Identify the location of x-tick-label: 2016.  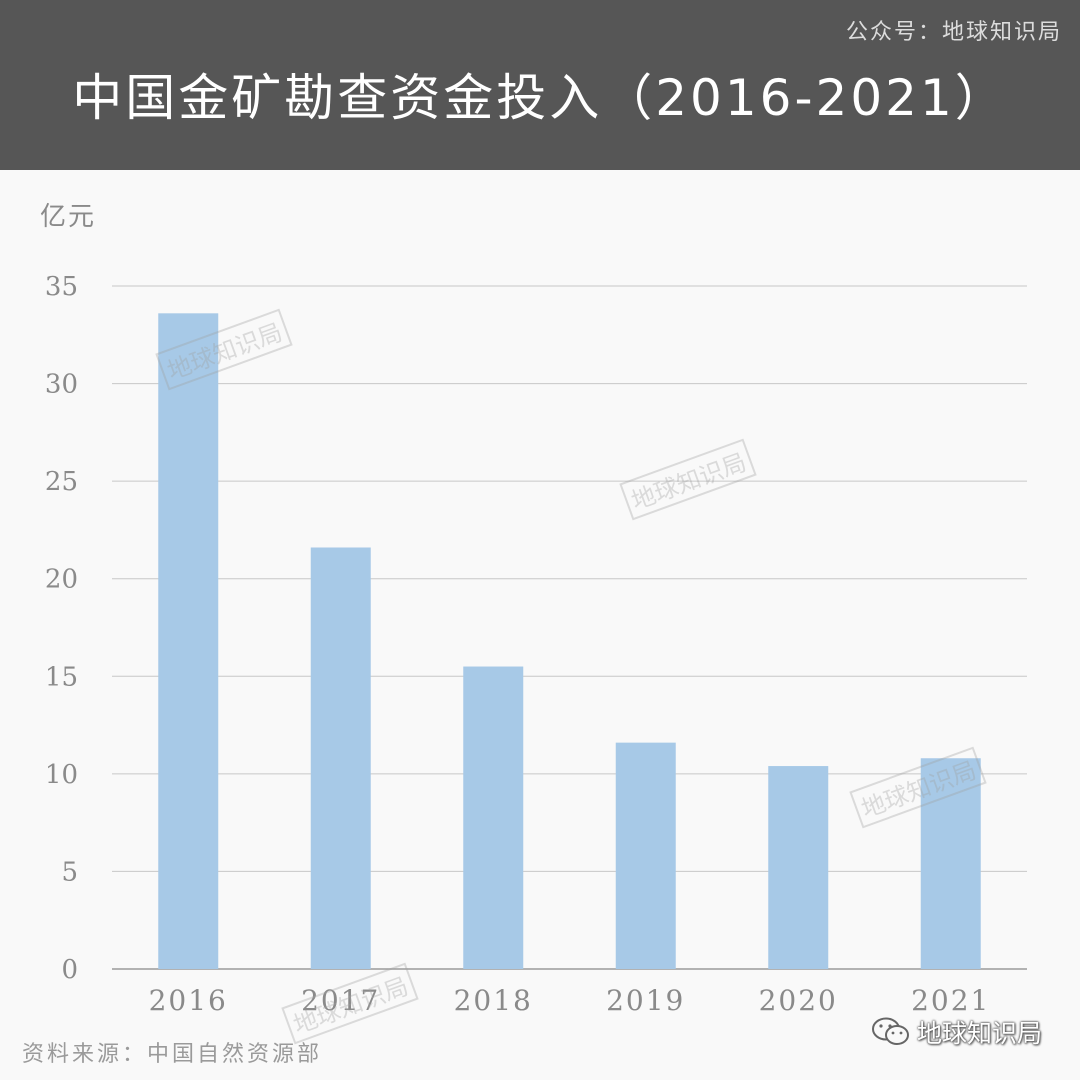
(188, 1000).